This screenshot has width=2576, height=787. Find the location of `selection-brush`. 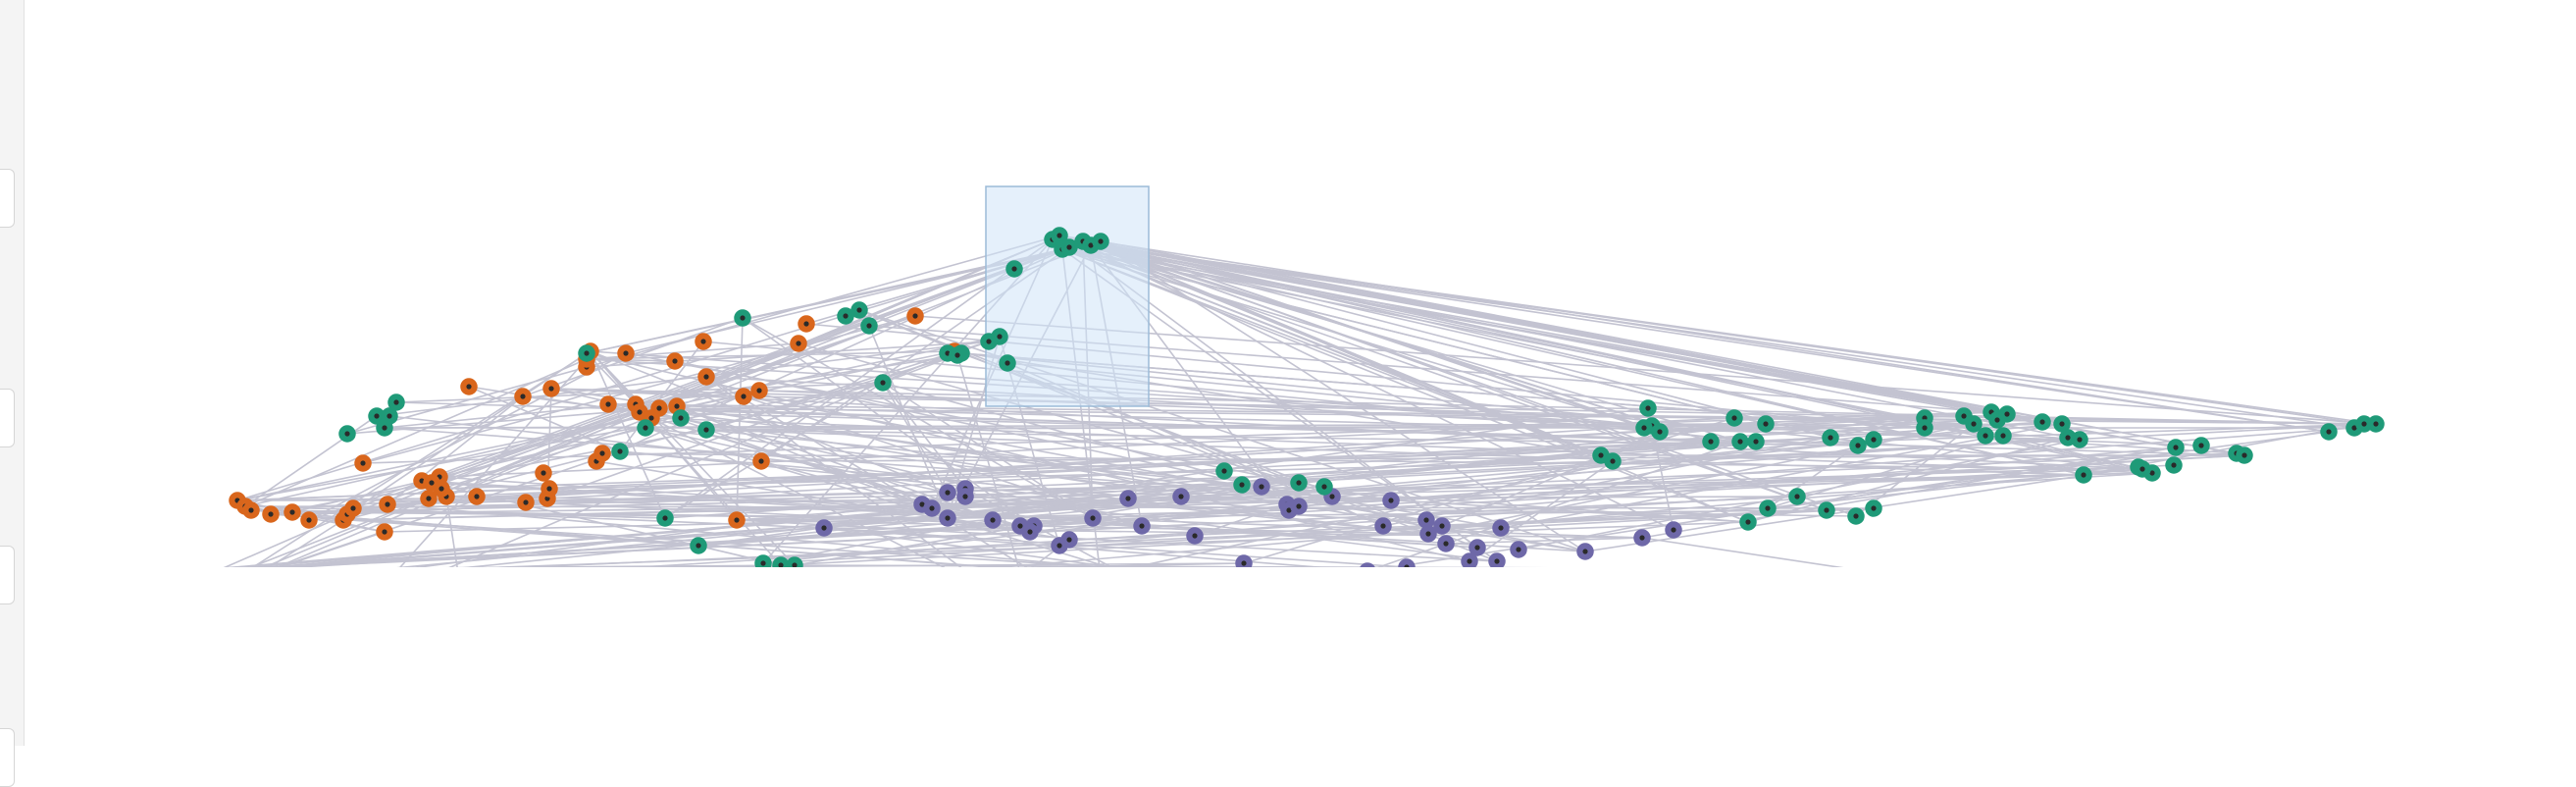

selection-brush is located at coordinates (1067, 296).